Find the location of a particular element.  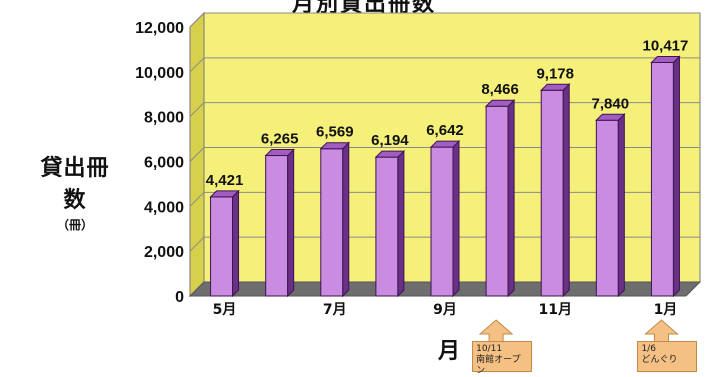

x-tick-label: 5月 is located at coordinates (225, 310).